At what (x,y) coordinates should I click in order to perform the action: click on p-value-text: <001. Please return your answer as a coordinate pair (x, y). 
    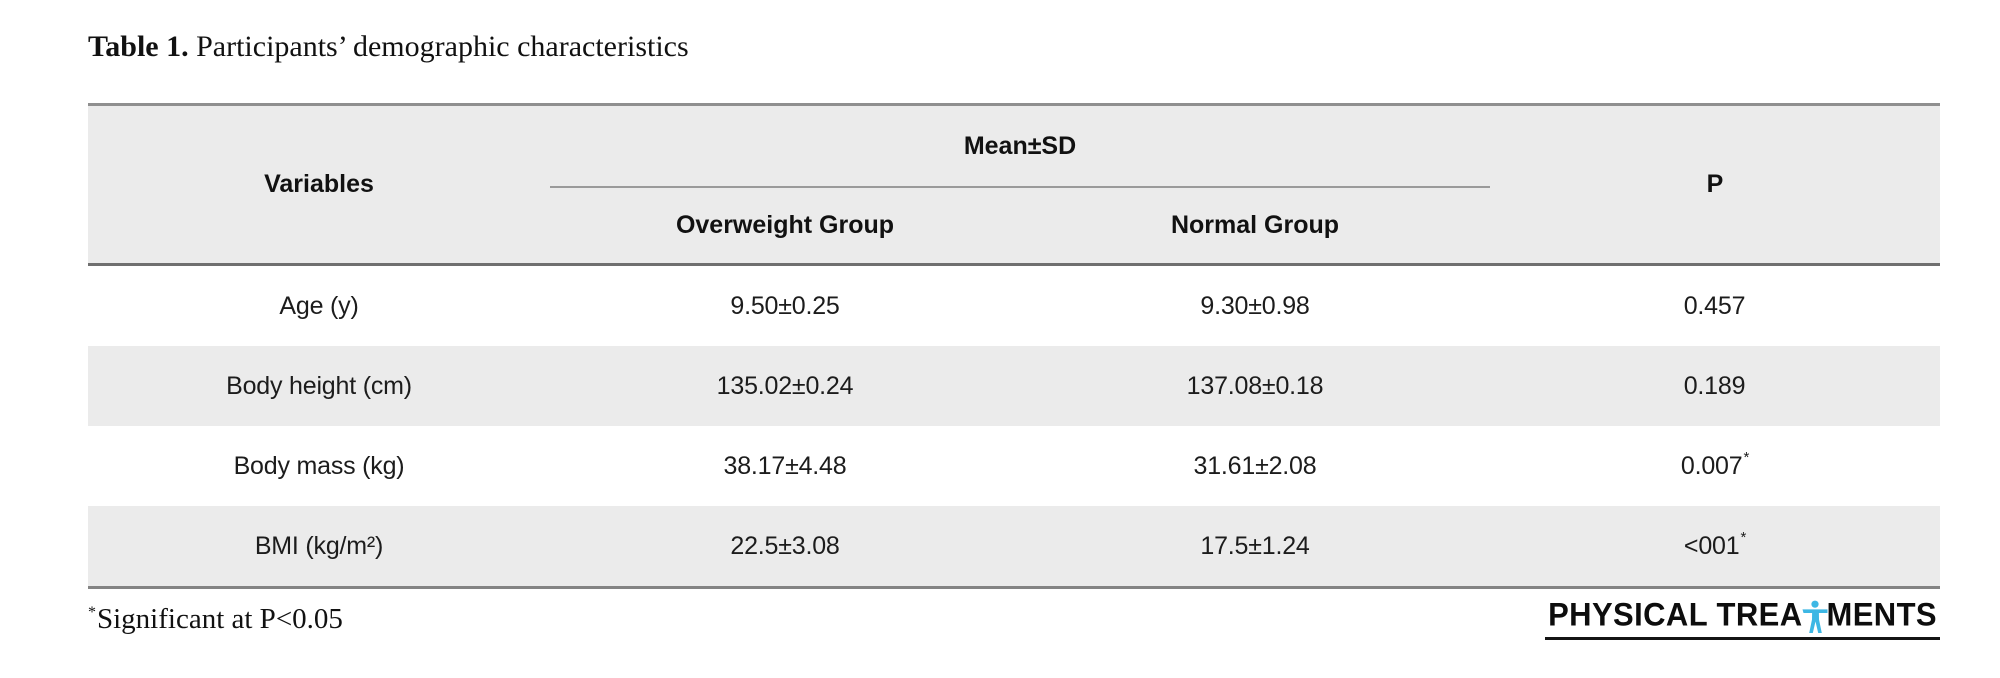
    Looking at the image, I should click on (1711, 545).